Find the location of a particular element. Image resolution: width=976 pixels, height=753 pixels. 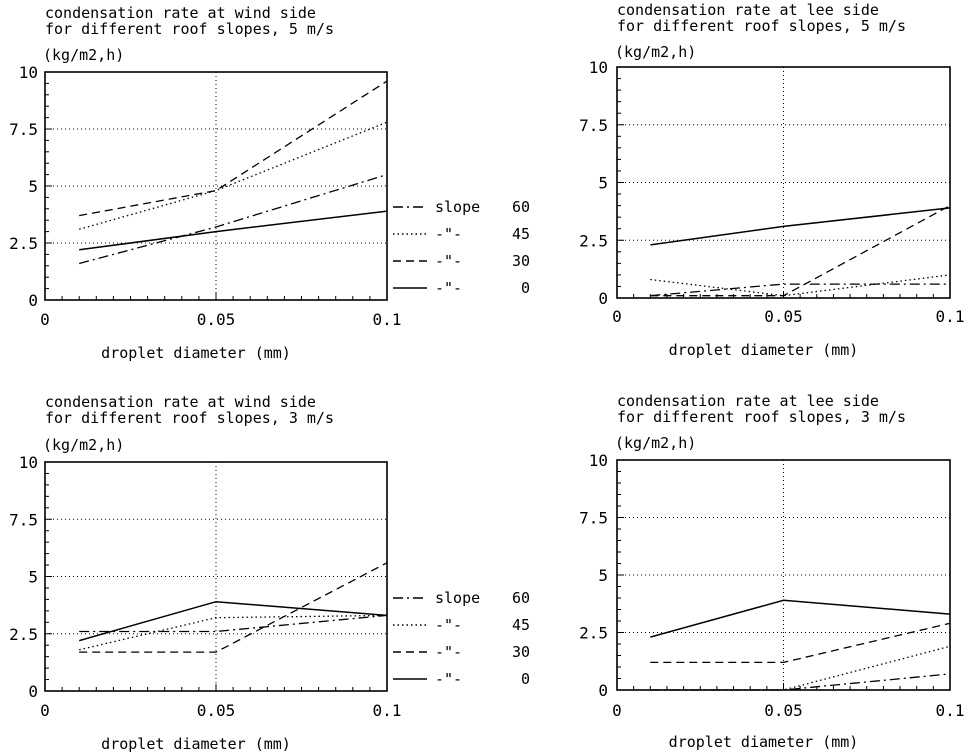

legend-2: slope 60 -"- 45 -"- 30 -"- 0 is located at coordinates (461, 638).